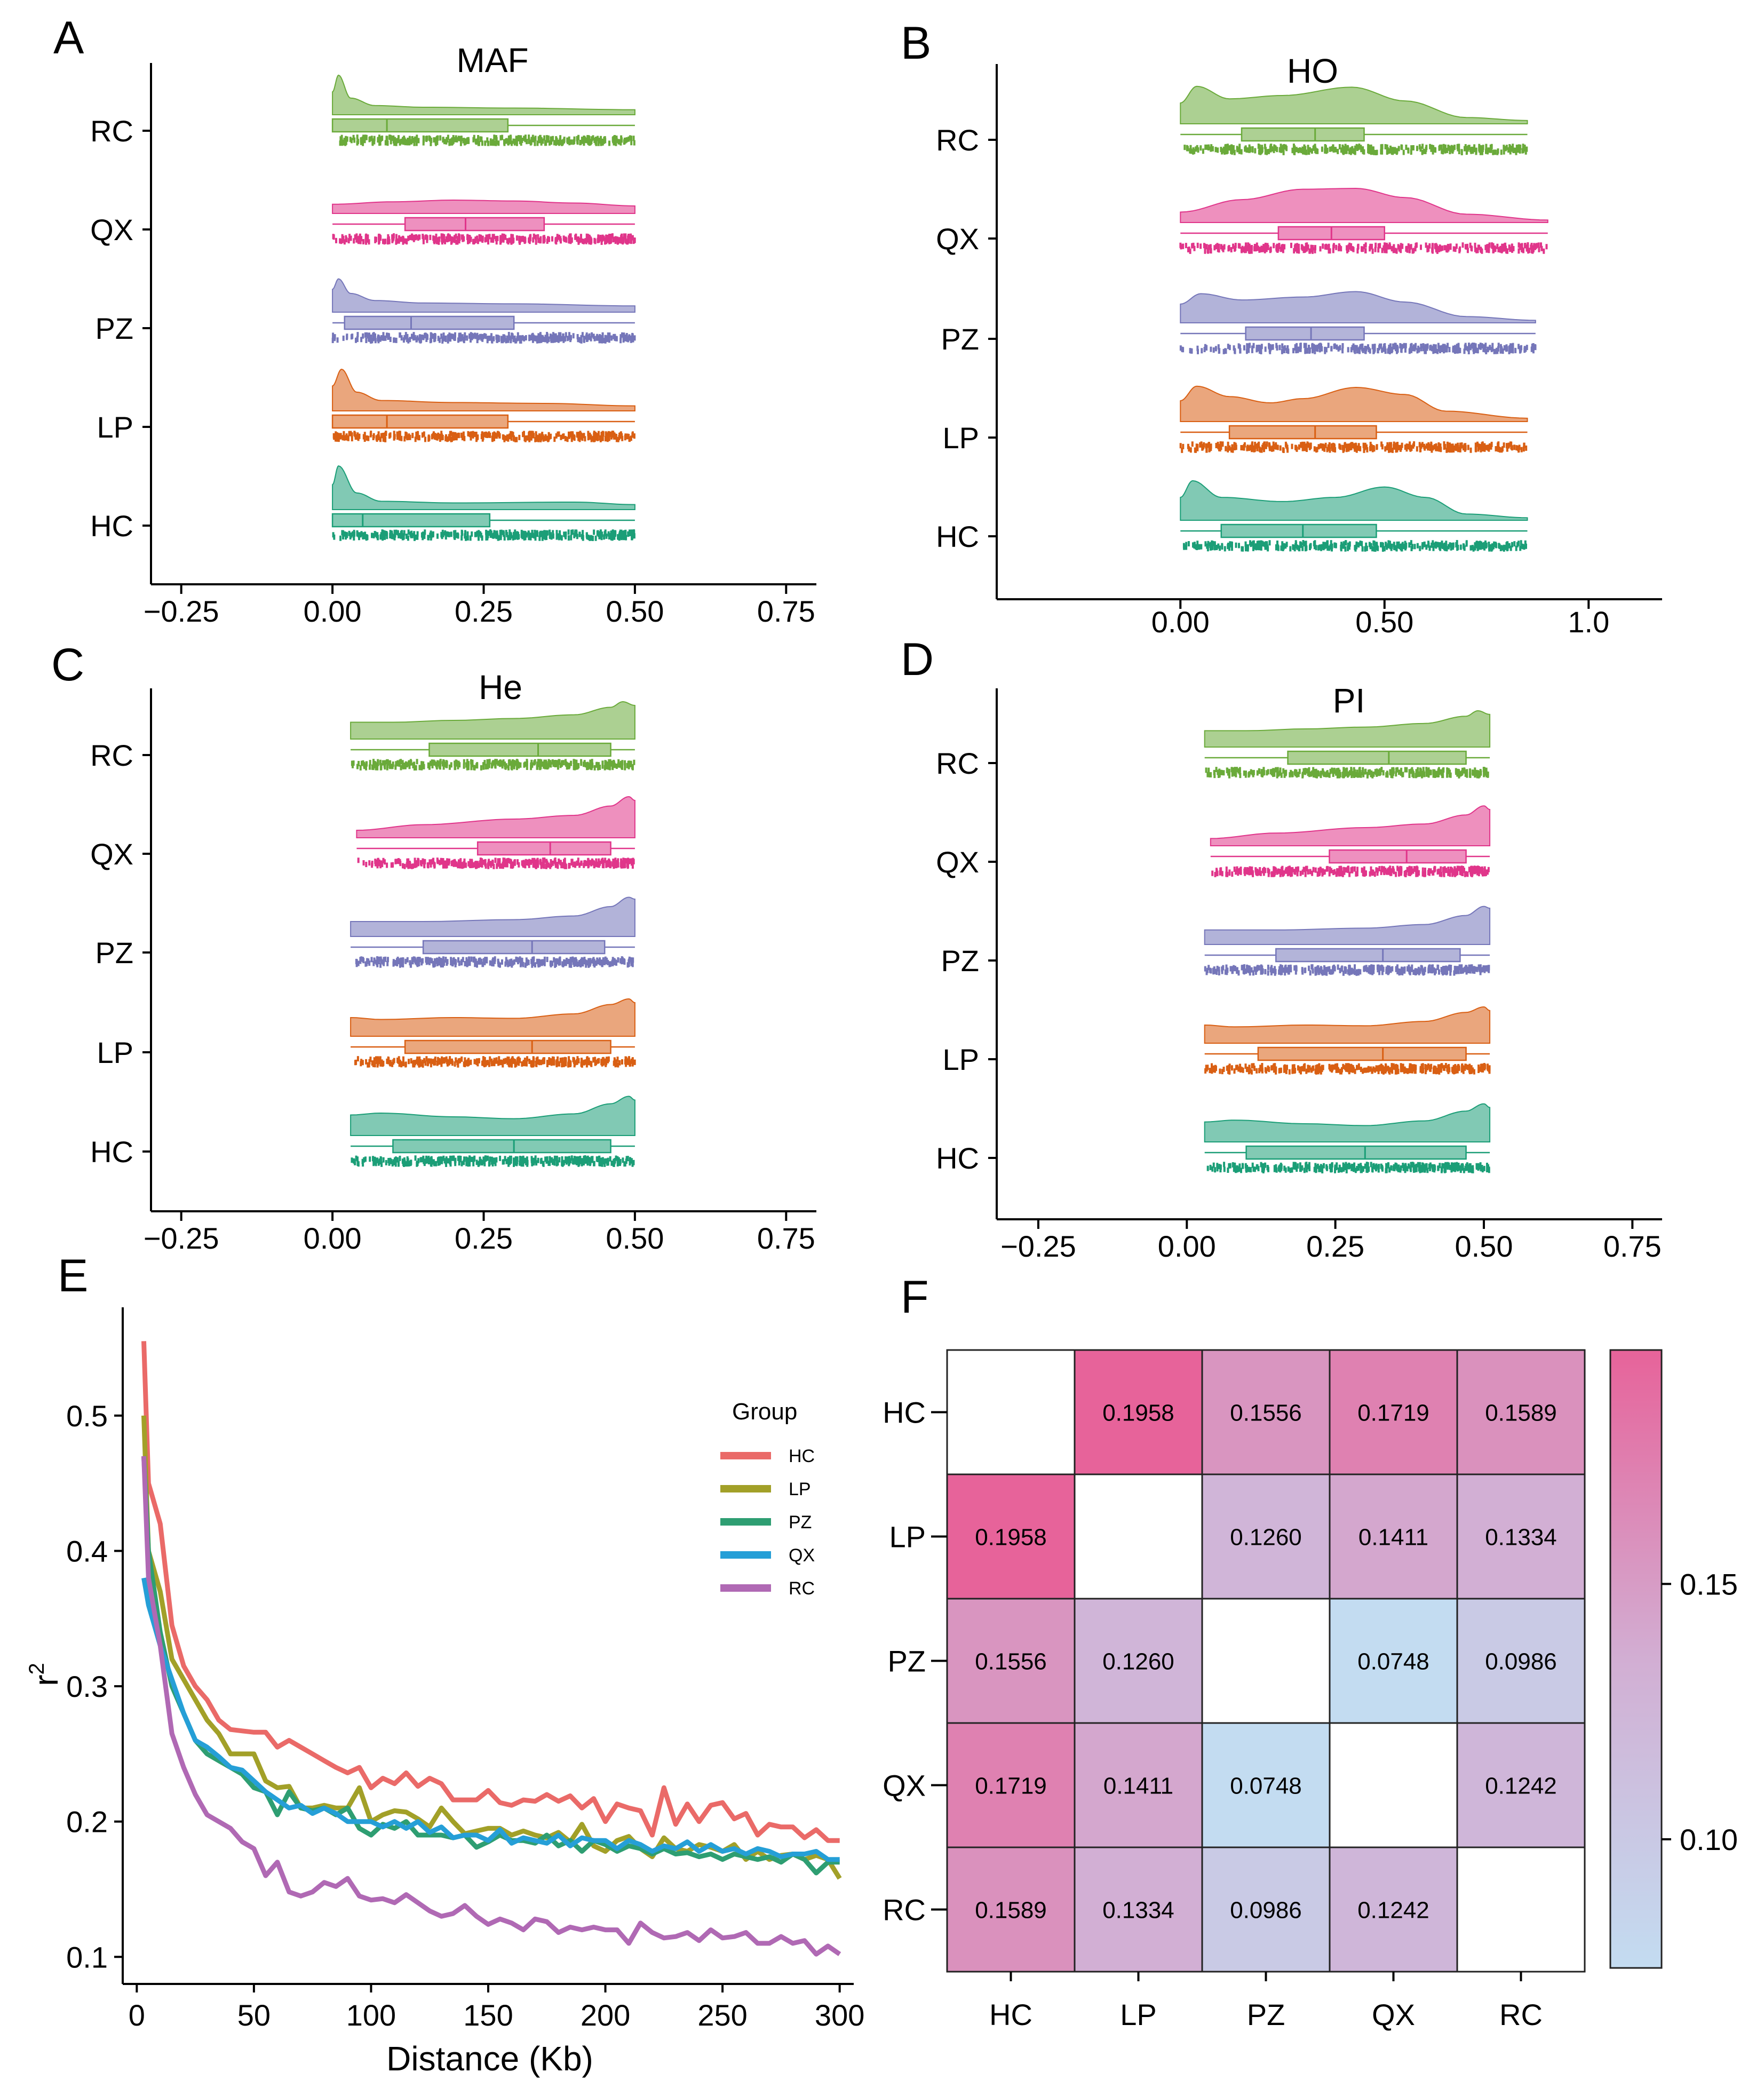  I want to click on heatmap-cell-rc-qx, so click(1393, 1910).